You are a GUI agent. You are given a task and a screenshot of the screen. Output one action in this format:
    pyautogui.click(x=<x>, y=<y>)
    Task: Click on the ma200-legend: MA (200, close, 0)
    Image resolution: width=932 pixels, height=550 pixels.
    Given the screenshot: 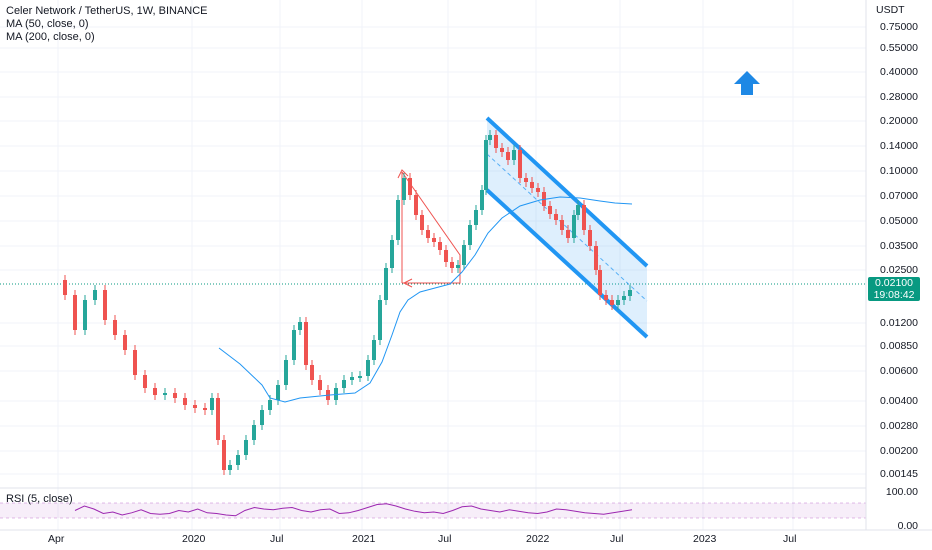 What is the action you would take?
    pyautogui.click(x=50, y=37)
    